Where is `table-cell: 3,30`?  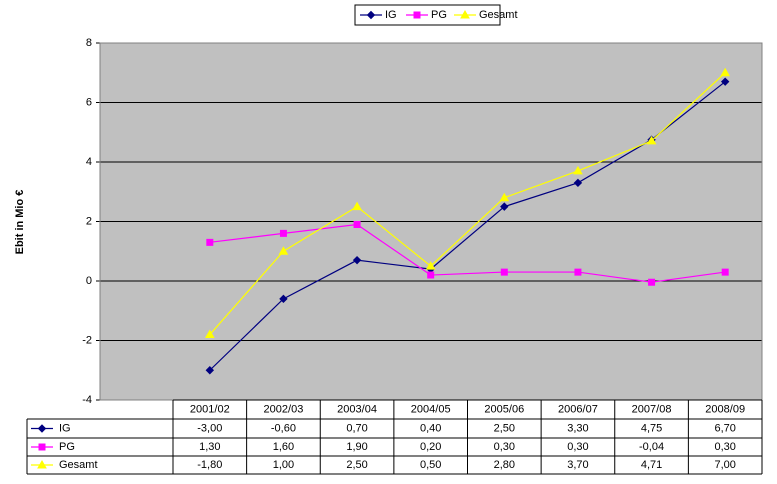
table-cell: 3,30 is located at coordinates (577, 428).